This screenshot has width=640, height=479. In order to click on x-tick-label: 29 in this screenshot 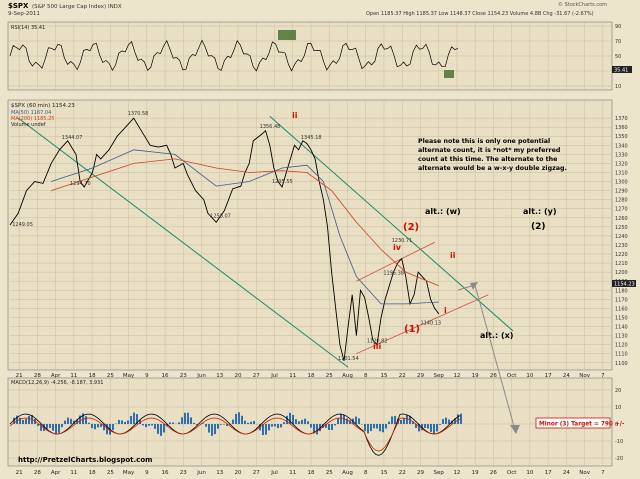, I will do `click(420, 473)`.